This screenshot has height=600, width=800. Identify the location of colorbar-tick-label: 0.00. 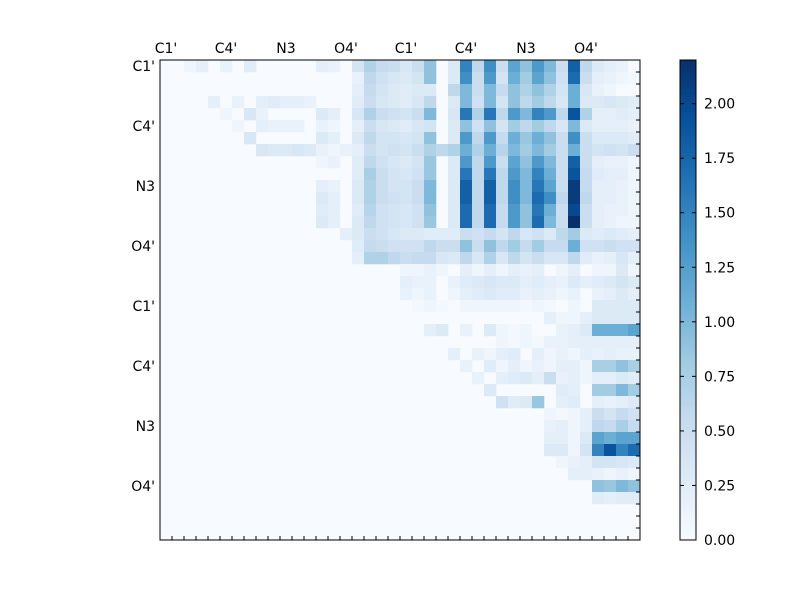
(719, 541).